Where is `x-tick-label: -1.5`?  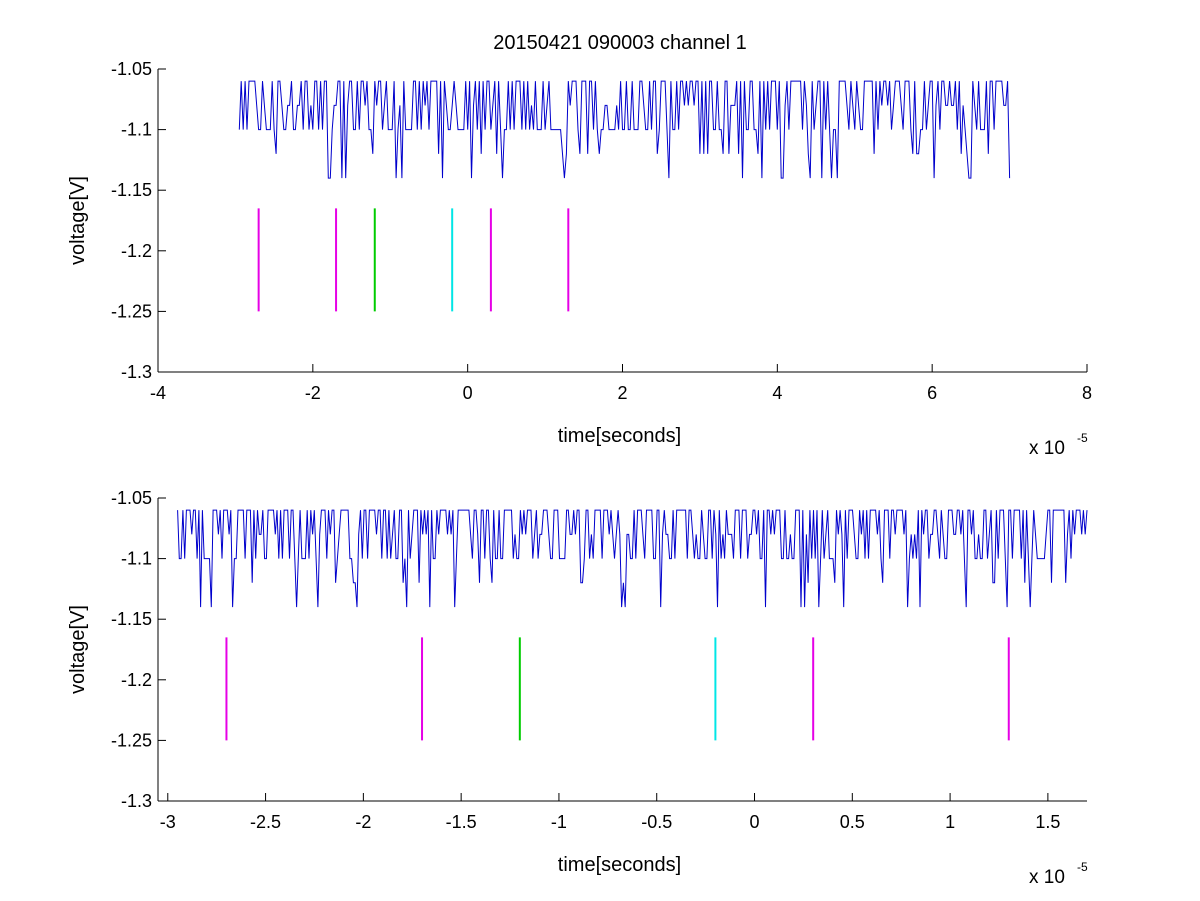
x-tick-label: -1.5 is located at coordinates (461, 822).